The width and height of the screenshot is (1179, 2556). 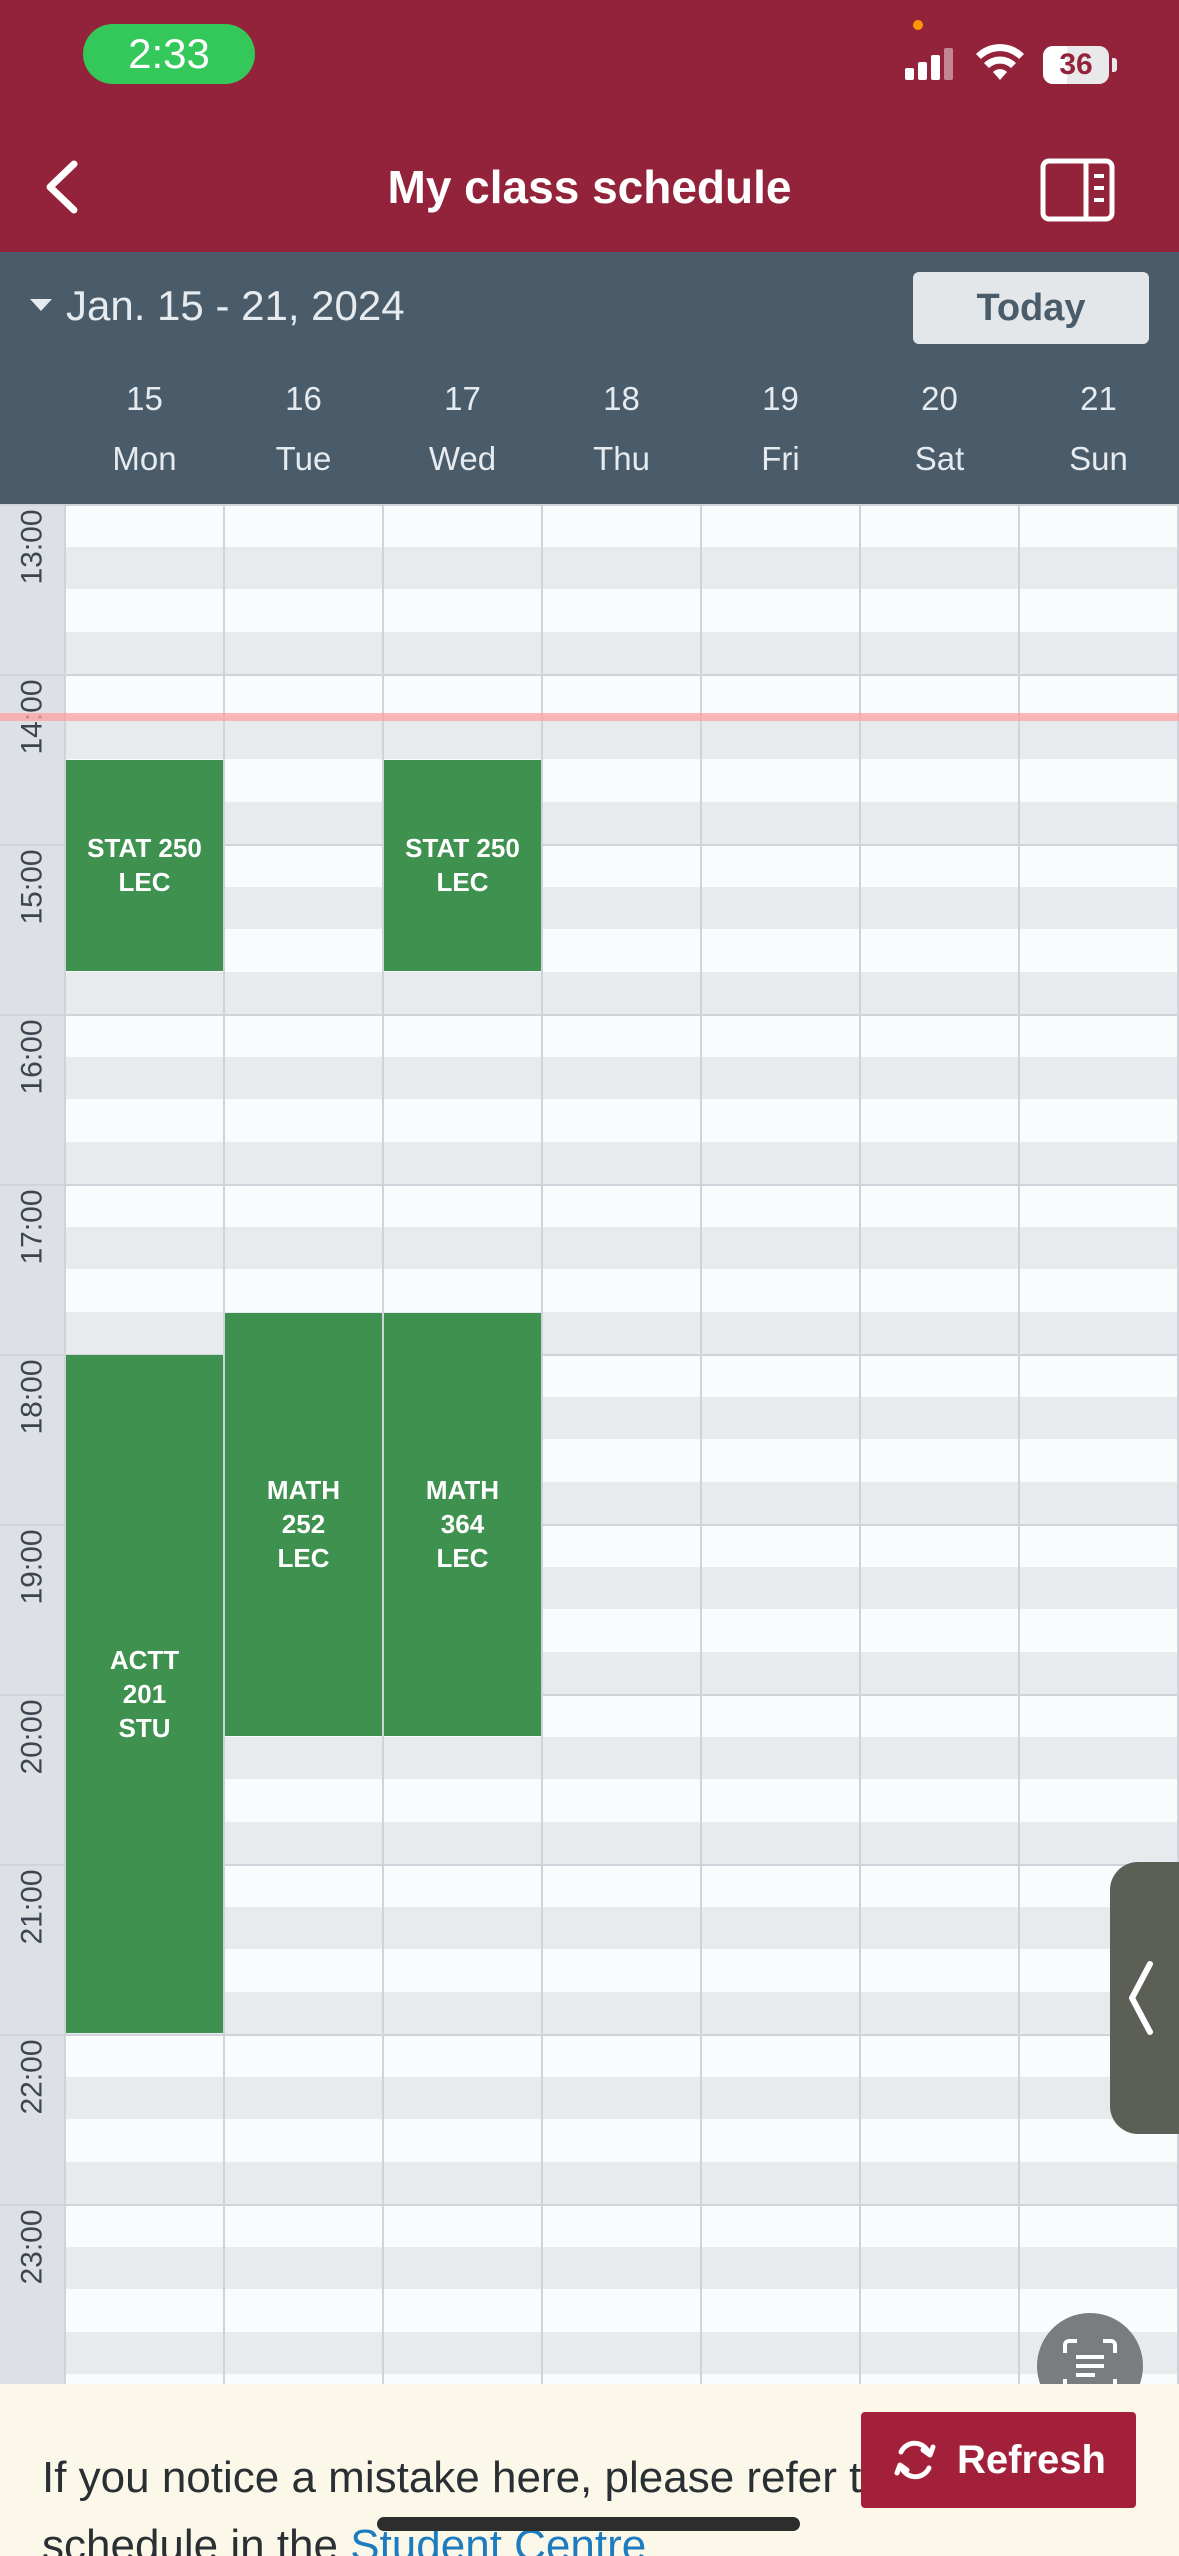 I want to click on nav-bar: My class schedule, so click(x=589, y=191).